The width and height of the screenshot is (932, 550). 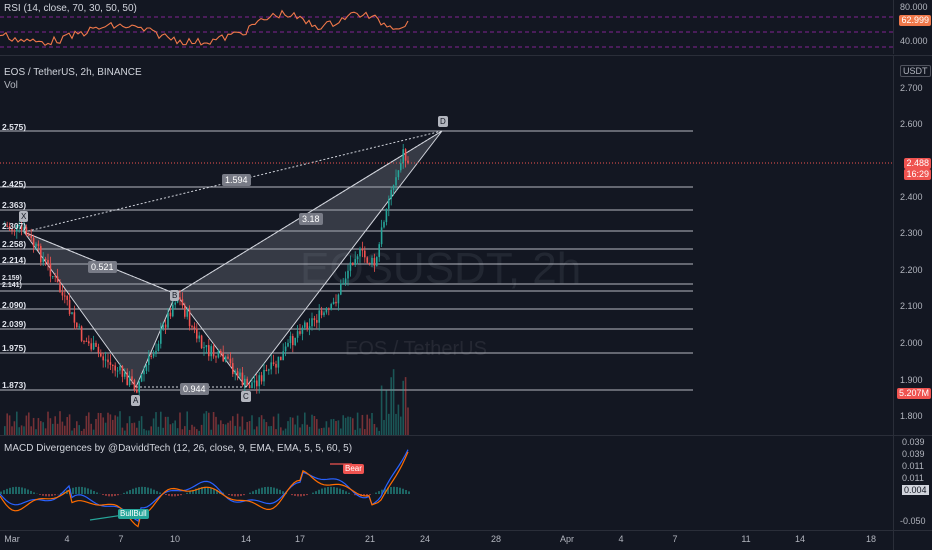 What do you see at coordinates (204, 28) in the screenshot?
I see `rsi-line` at bounding box center [204, 28].